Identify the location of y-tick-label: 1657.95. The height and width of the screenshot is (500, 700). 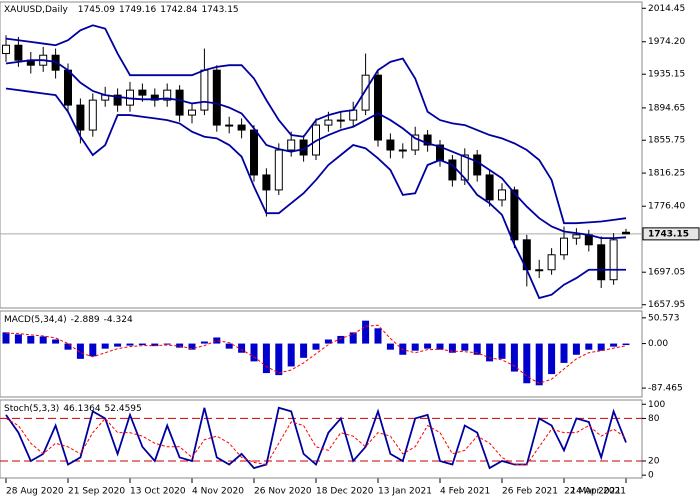
(666, 305).